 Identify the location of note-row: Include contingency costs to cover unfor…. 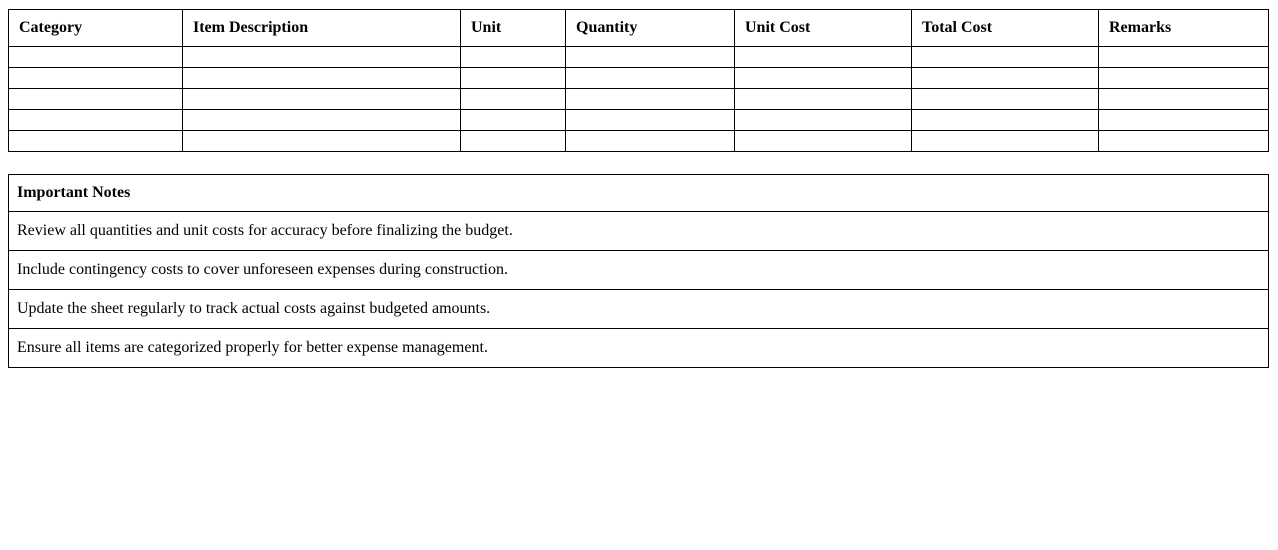
(638, 270).